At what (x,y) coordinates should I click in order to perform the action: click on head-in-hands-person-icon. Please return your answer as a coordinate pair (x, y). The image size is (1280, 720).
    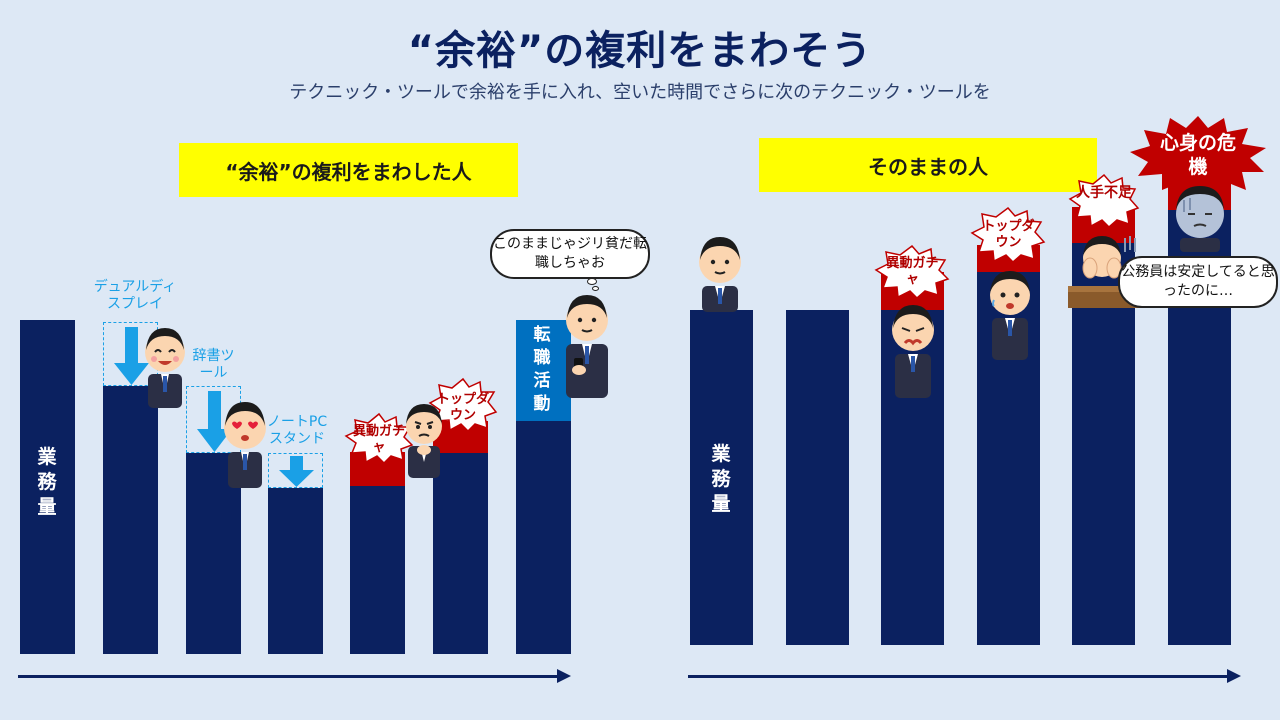
    Looking at the image, I should click on (1106, 272).